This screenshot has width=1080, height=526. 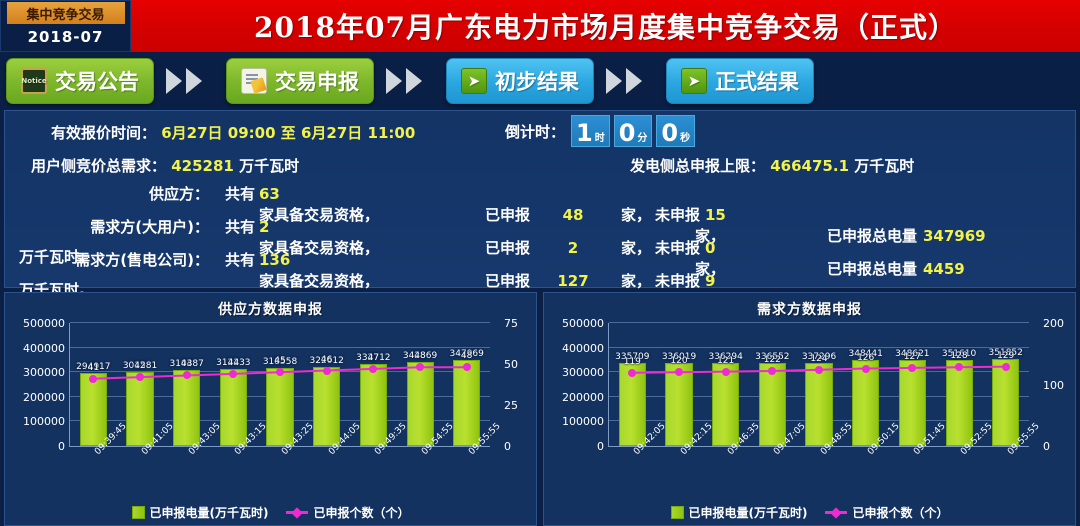 I want to click on bar-value-label: 336552, so click(x=772, y=357).